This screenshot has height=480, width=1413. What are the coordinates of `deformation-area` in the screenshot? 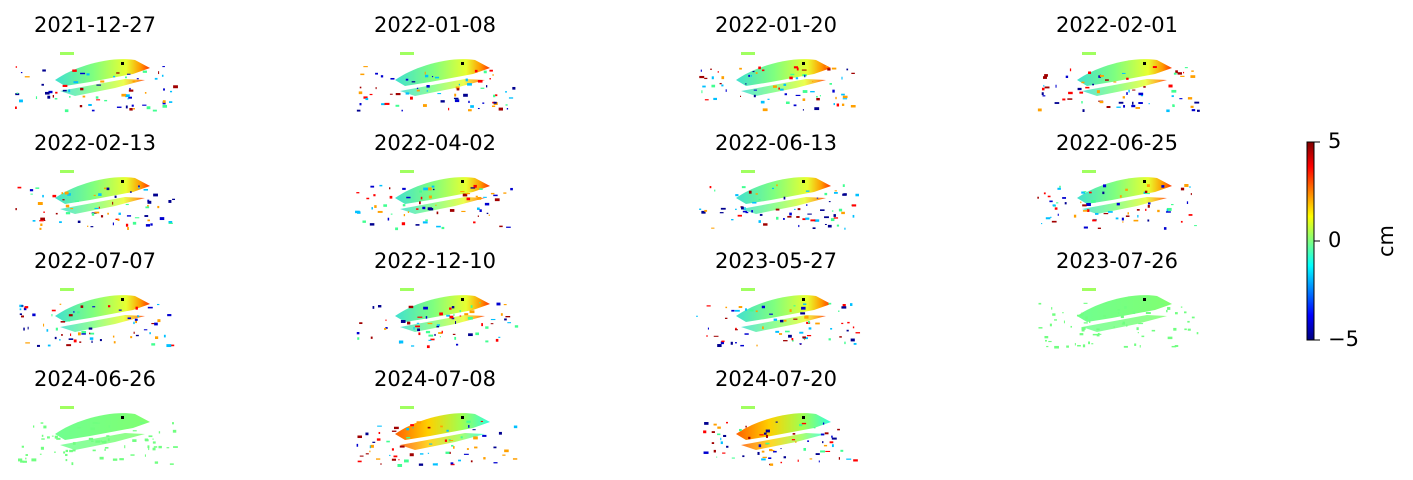 It's located at (783, 308).